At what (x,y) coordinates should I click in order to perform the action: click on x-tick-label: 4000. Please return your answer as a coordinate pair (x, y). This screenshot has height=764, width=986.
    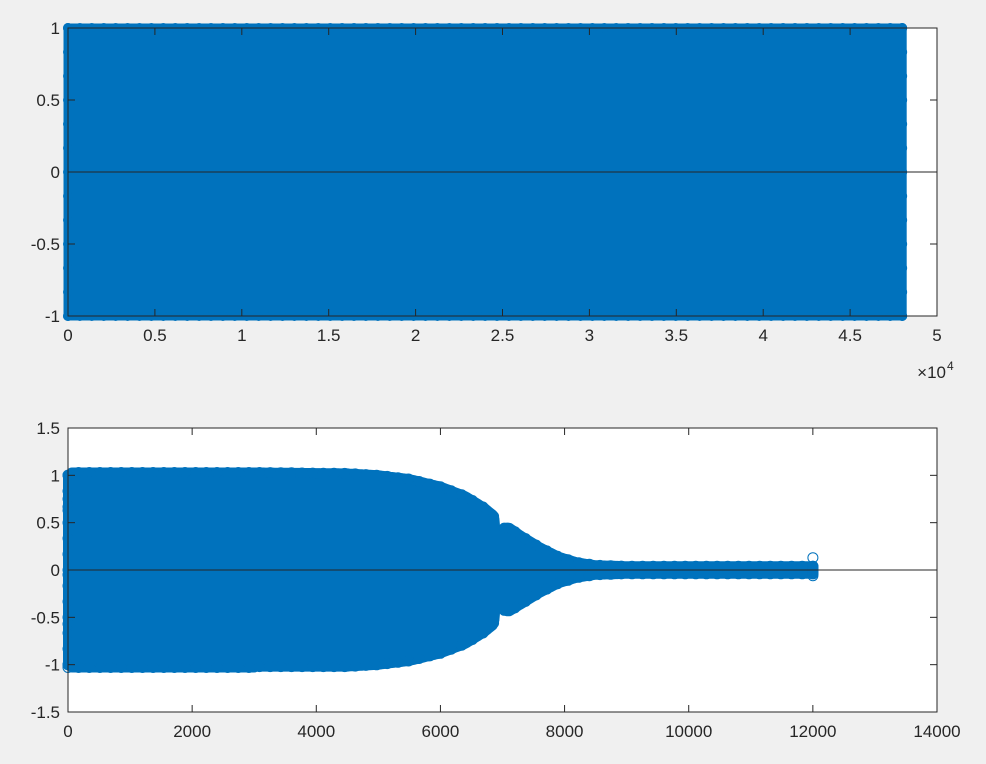
    Looking at the image, I should click on (316, 731).